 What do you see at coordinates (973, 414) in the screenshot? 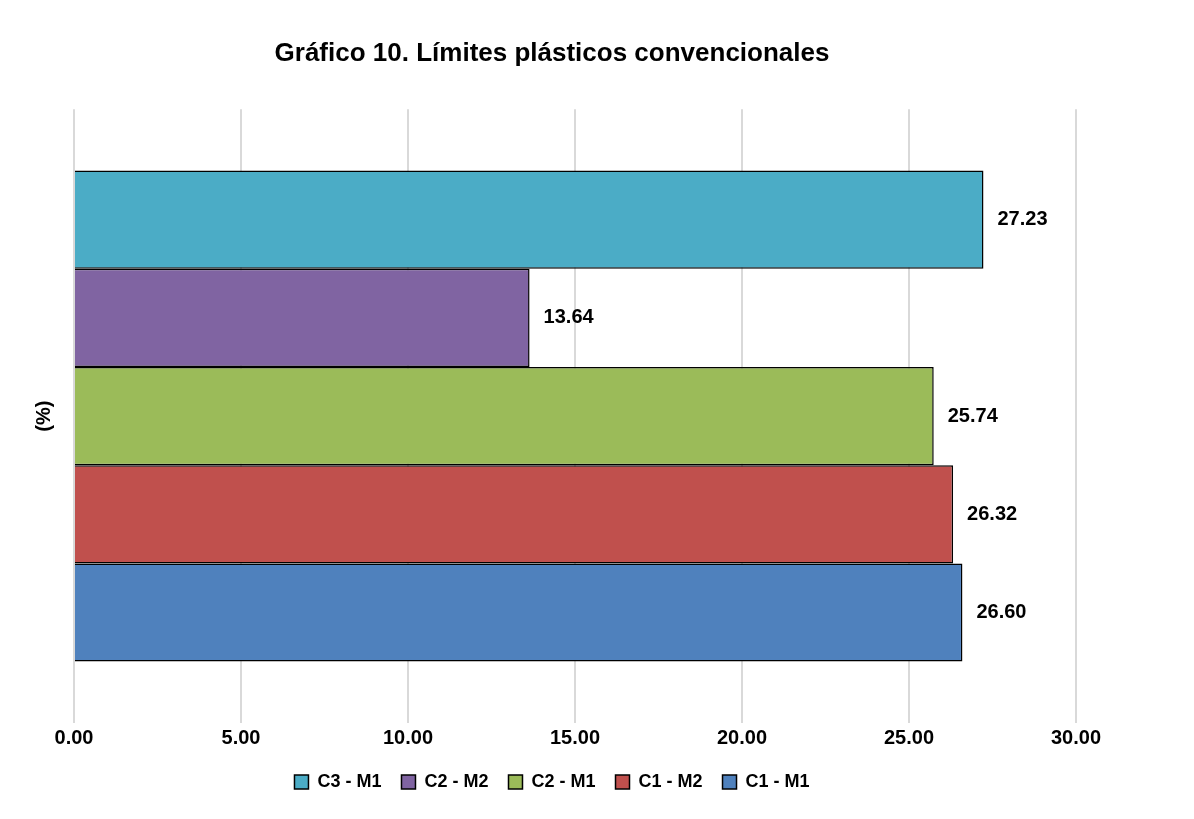
I see `data-label: 25.74` at bounding box center [973, 414].